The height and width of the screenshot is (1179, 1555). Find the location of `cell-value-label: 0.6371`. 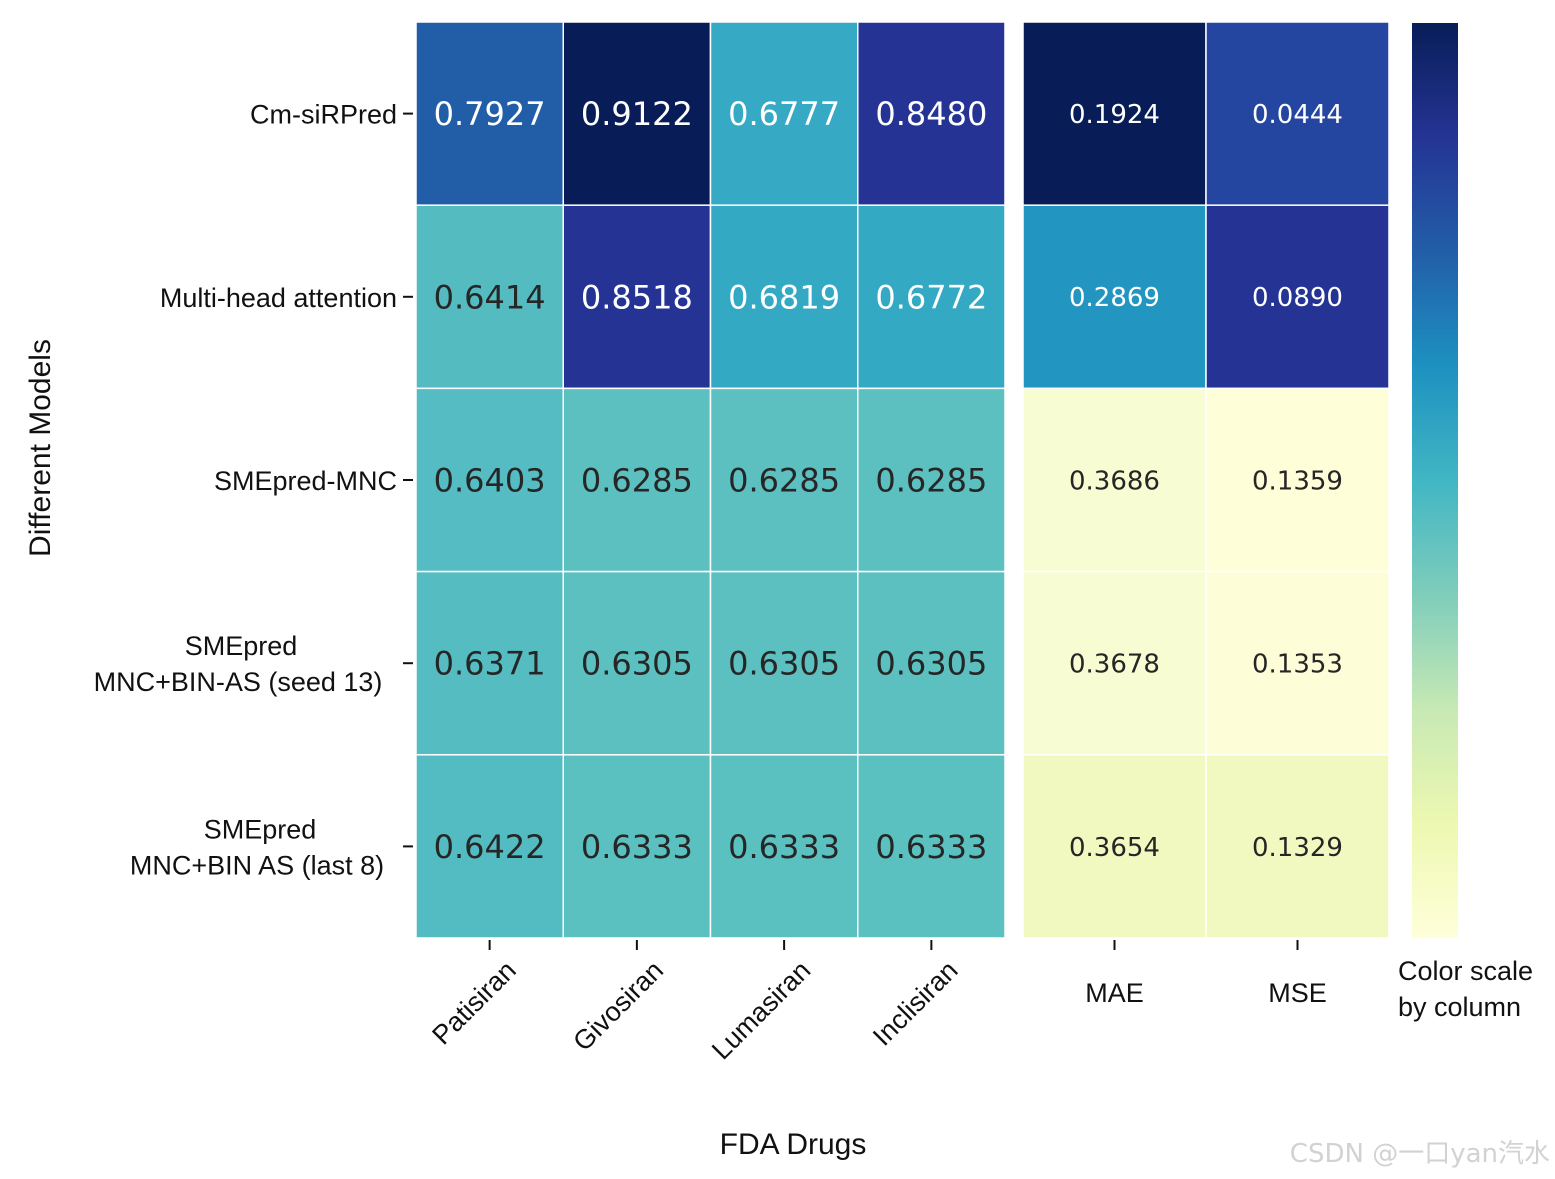

cell-value-label: 0.6371 is located at coordinates (490, 664).